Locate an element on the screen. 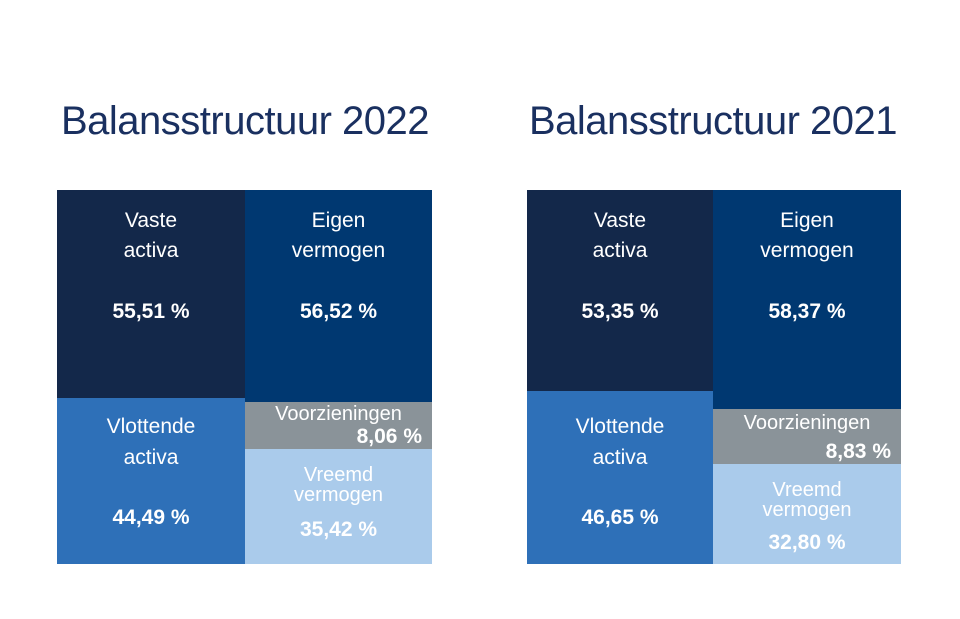 This screenshot has height=619, width=960. block-vlottende-activa: Vlottende activa 46,65 % is located at coordinates (620, 477).